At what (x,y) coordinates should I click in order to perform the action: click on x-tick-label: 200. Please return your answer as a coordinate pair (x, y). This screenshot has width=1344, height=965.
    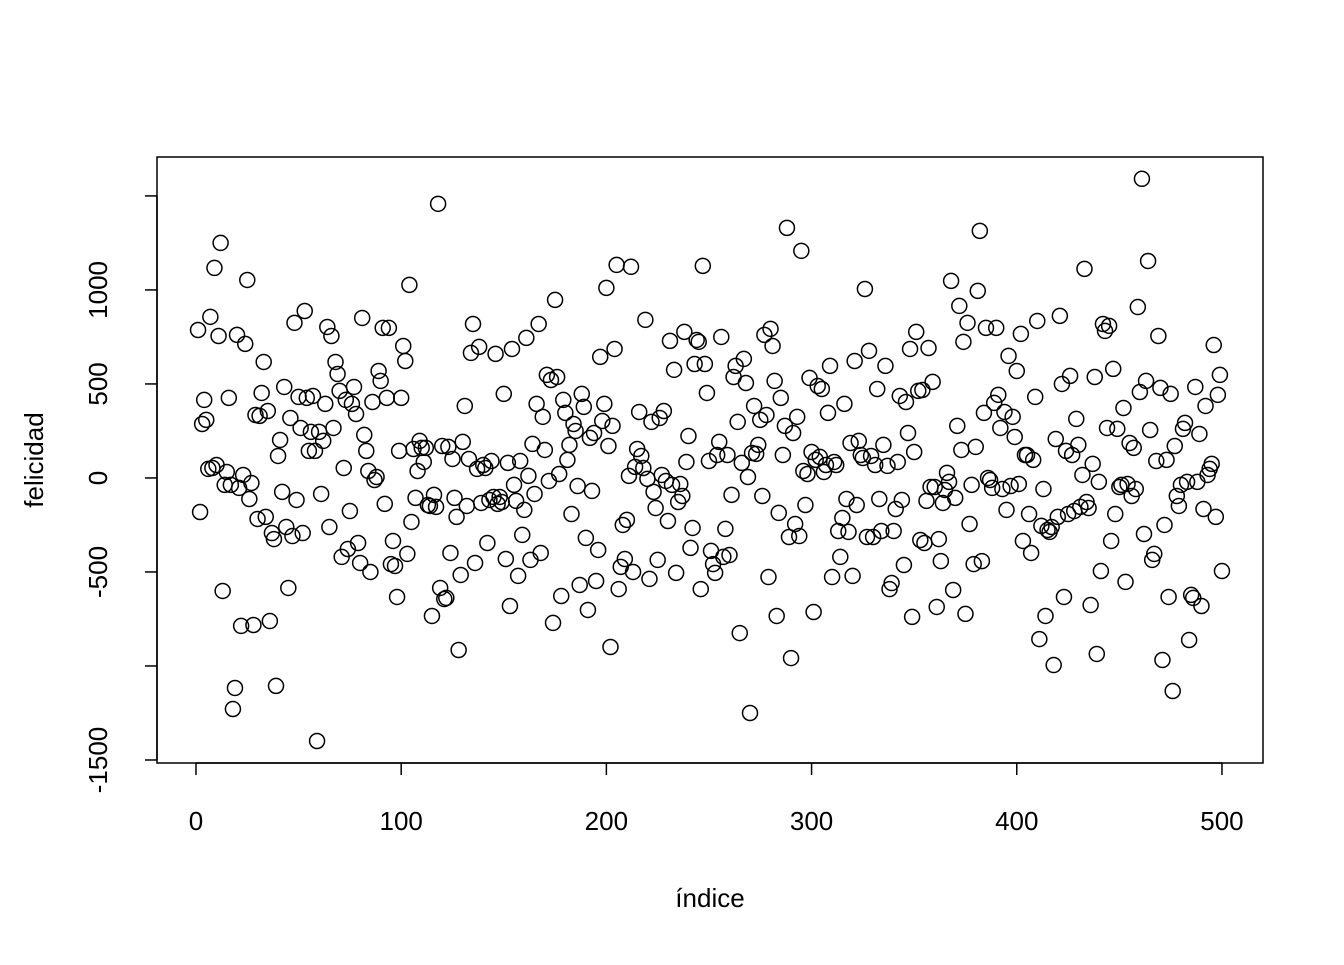
    Looking at the image, I should click on (606, 821).